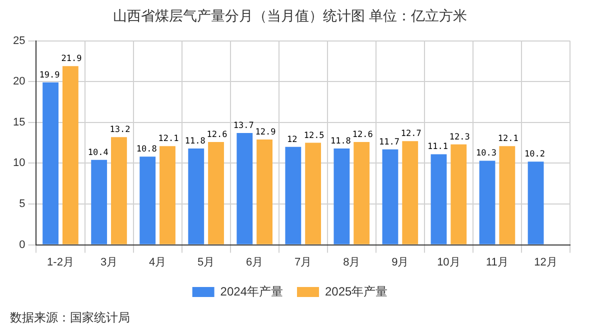  I want to click on data-label: 10.2, so click(535, 155).